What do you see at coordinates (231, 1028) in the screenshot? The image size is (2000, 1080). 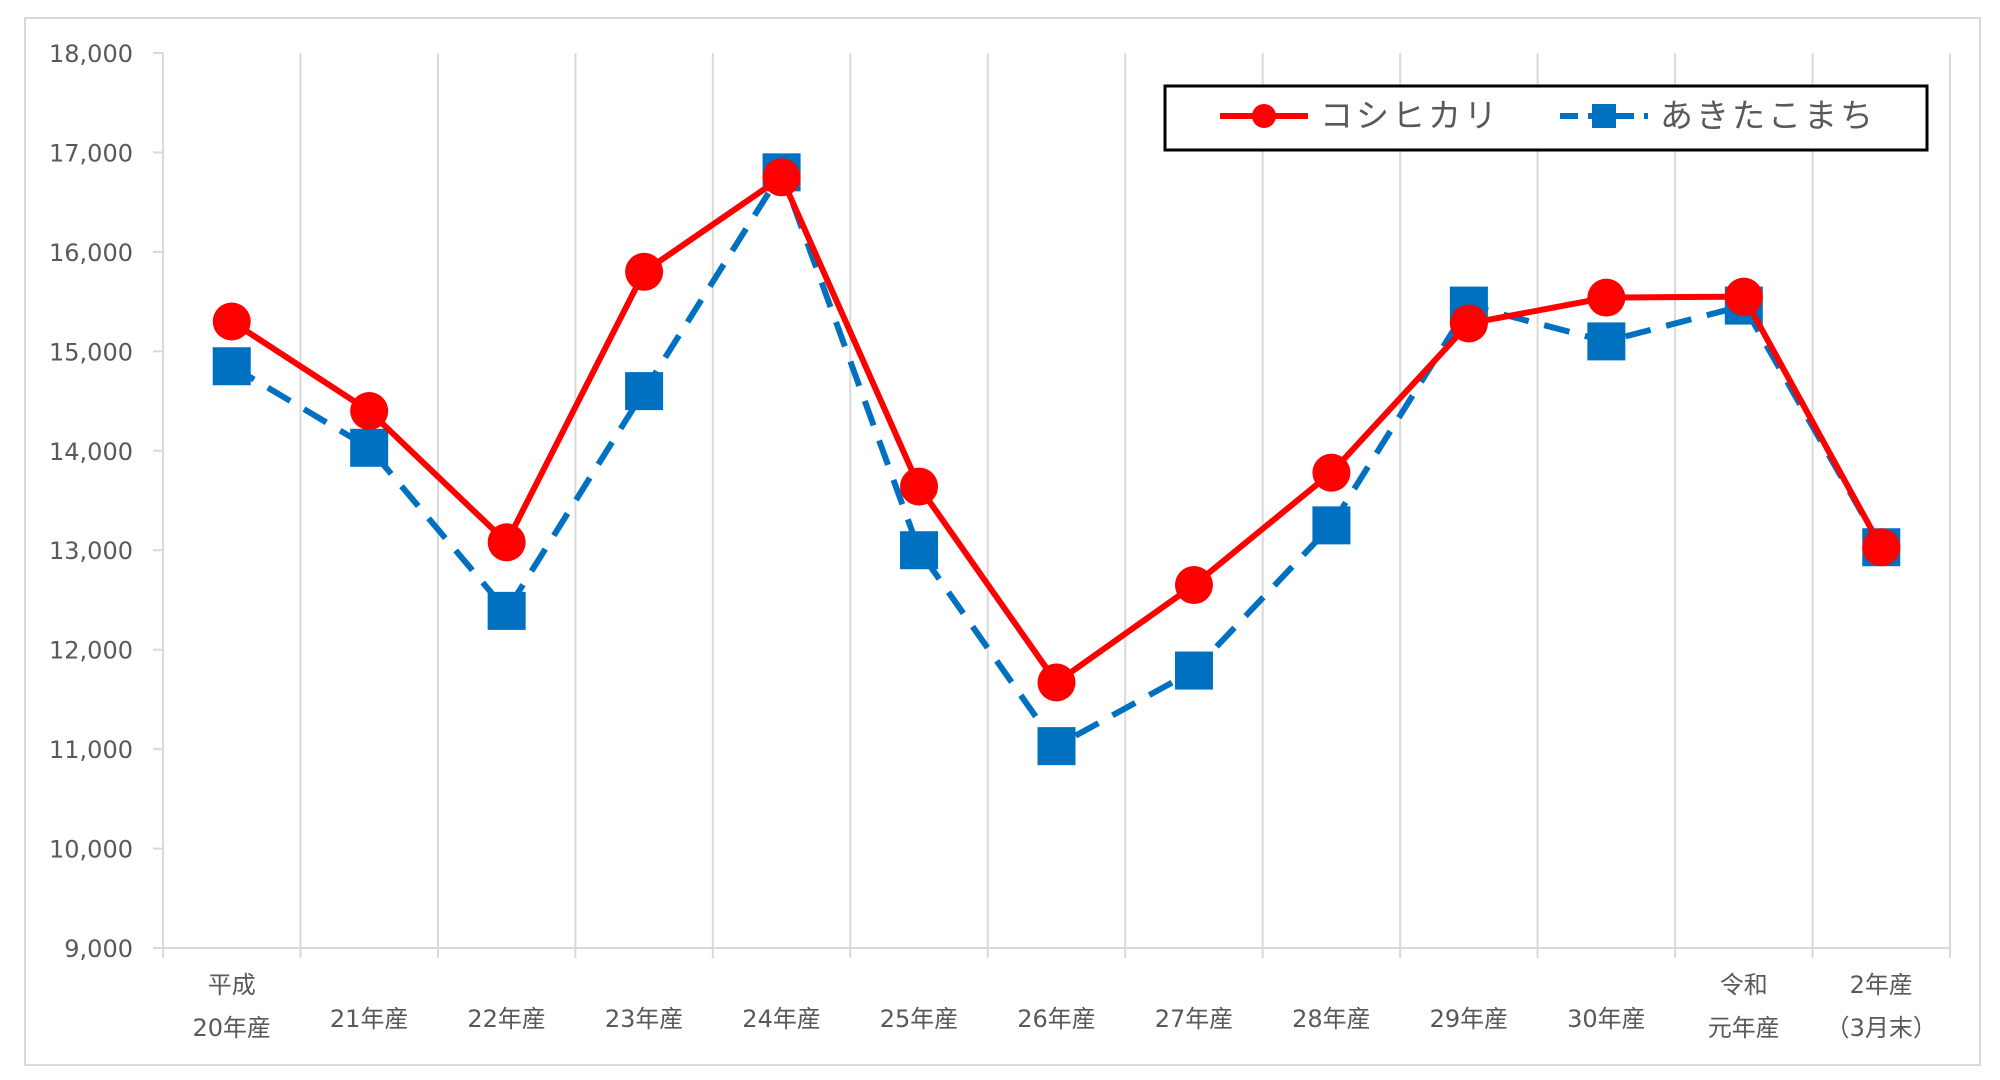 I see `x-tick-label: 20年産` at bounding box center [231, 1028].